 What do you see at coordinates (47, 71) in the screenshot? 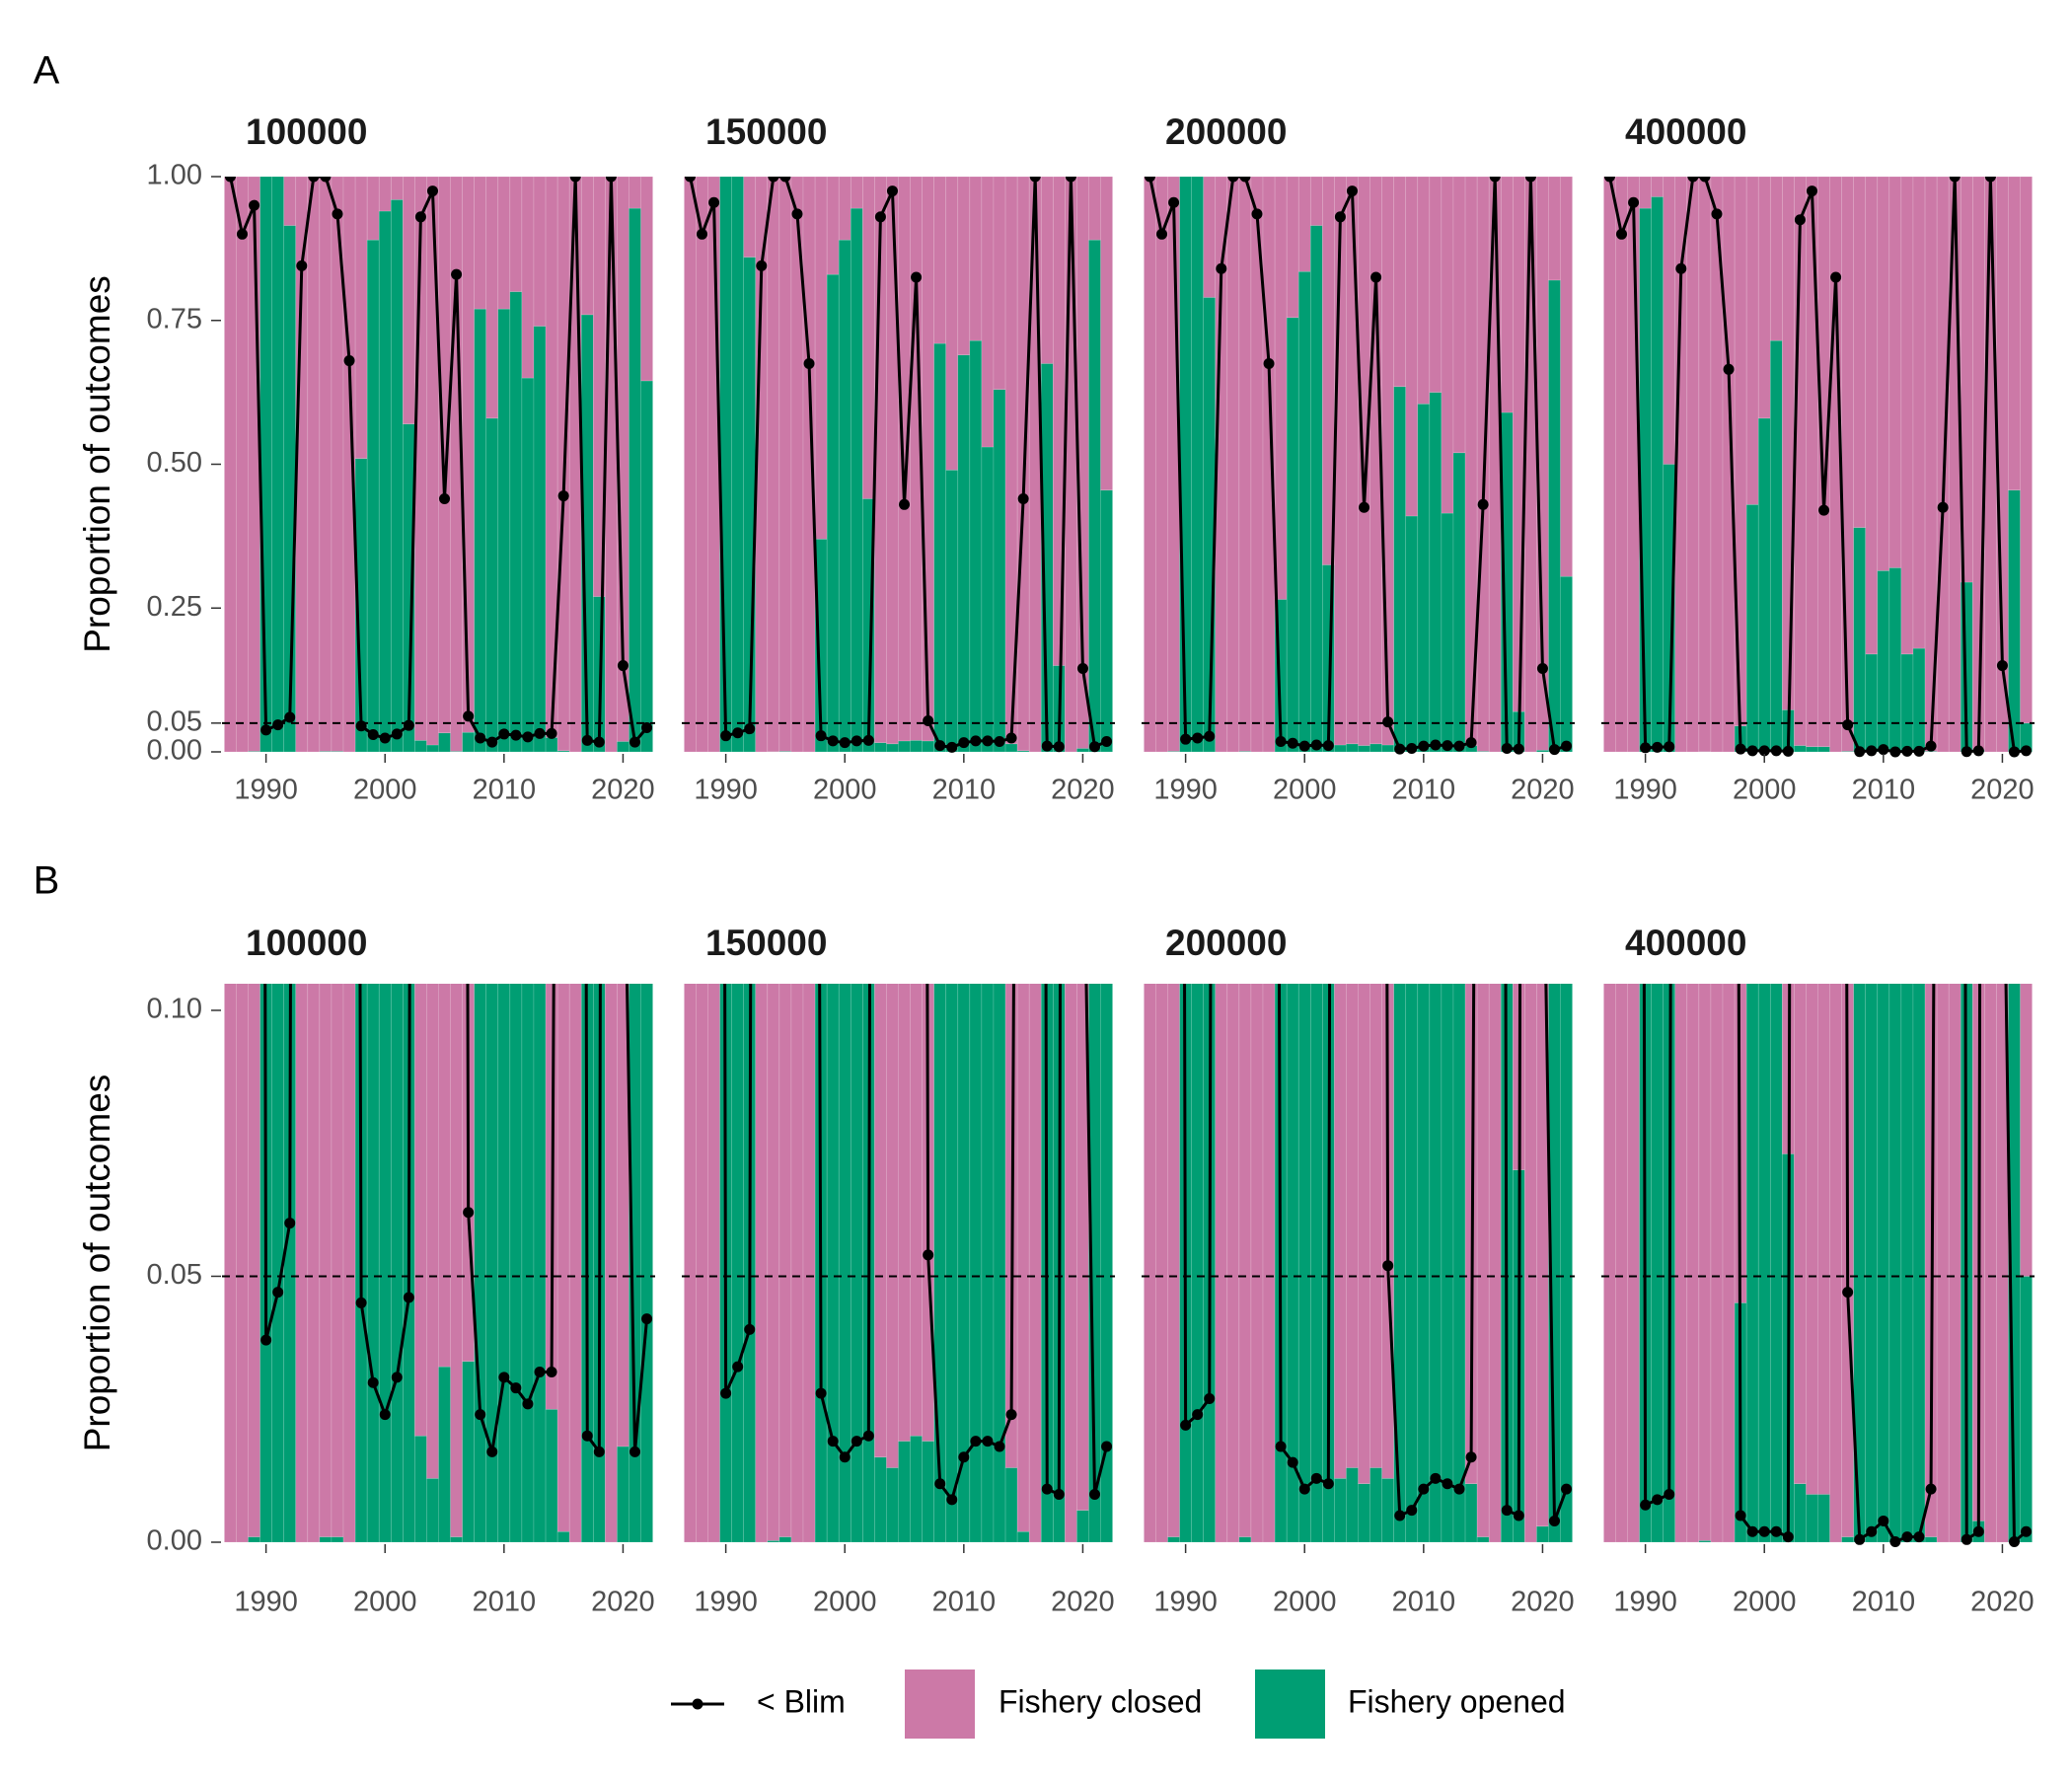
I see `row-label: A` at bounding box center [47, 71].